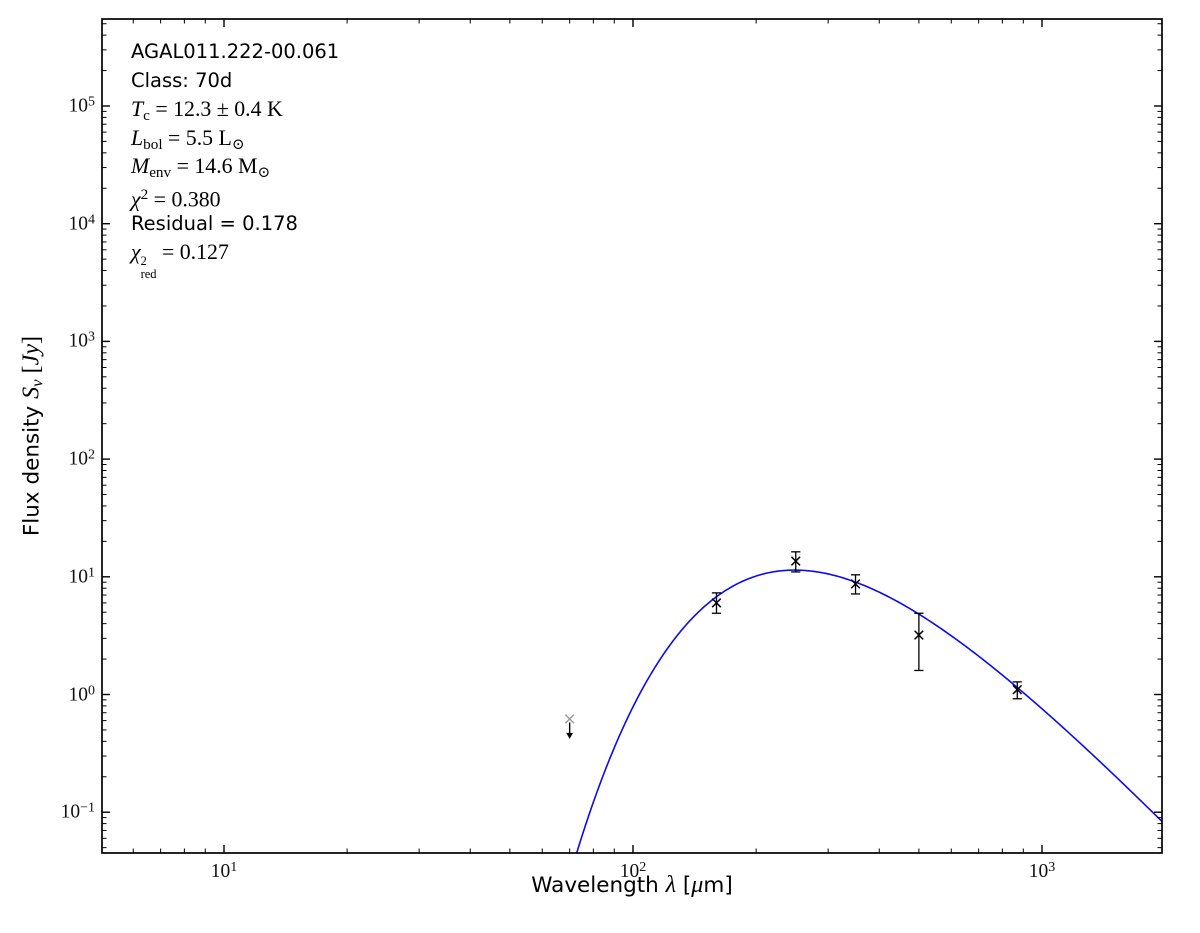 The width and height of the screenshot is (1200, 933). Describe the element at coordinates (569, 726) in the screenshot. I see `upper-limit-point` at that location.